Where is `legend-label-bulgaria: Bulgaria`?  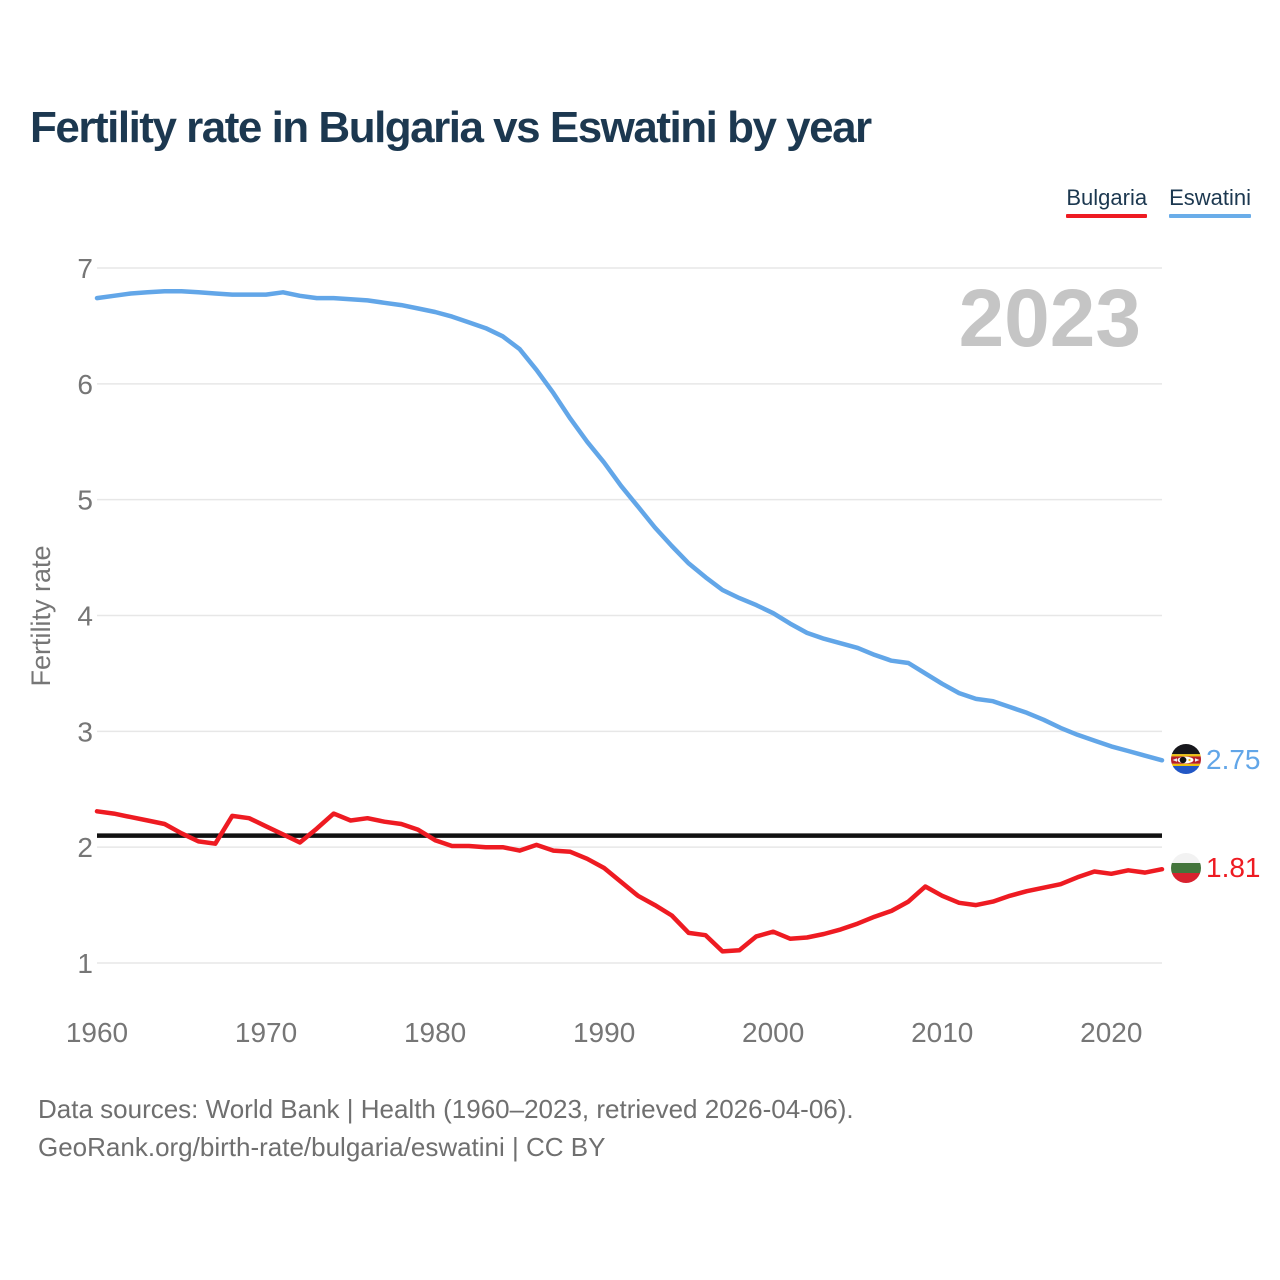 legend-label-bulgaria: Bulgaria is located at coordinates (1107, 197).